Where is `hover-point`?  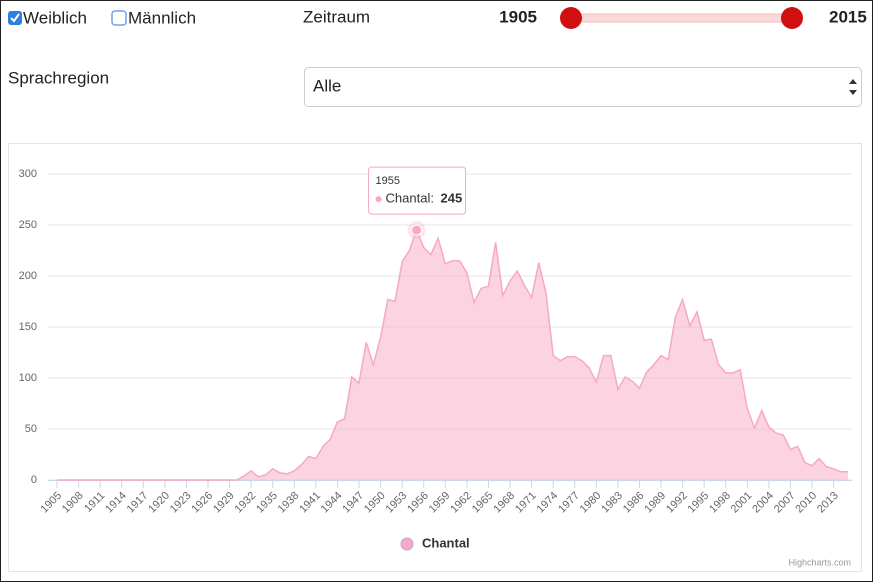
hover-point is located at coordinates (417, 230).